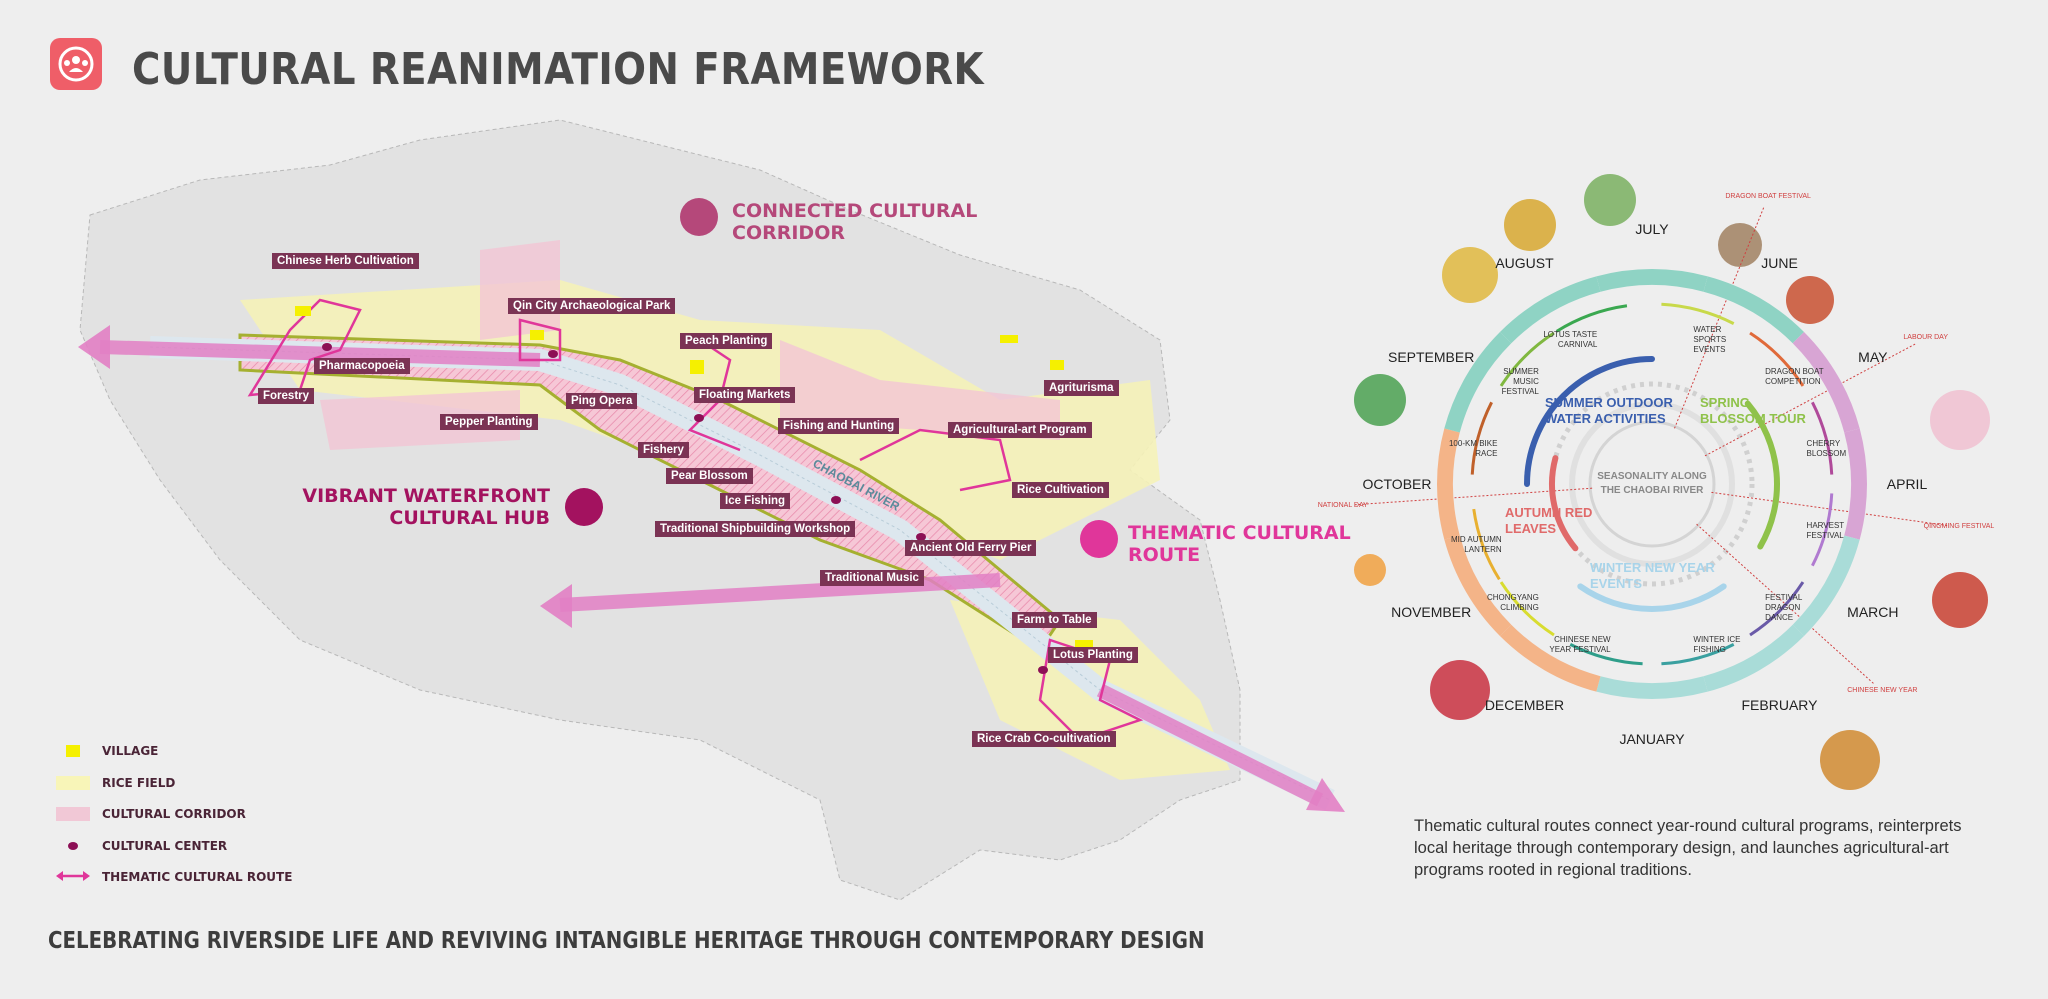 The width and height of the screenshot is (2048, 999). Describe the element at coordinates (1710, 340) in the screenshot. I see `event-label: WATER SPORTS EVENTS` at that location.